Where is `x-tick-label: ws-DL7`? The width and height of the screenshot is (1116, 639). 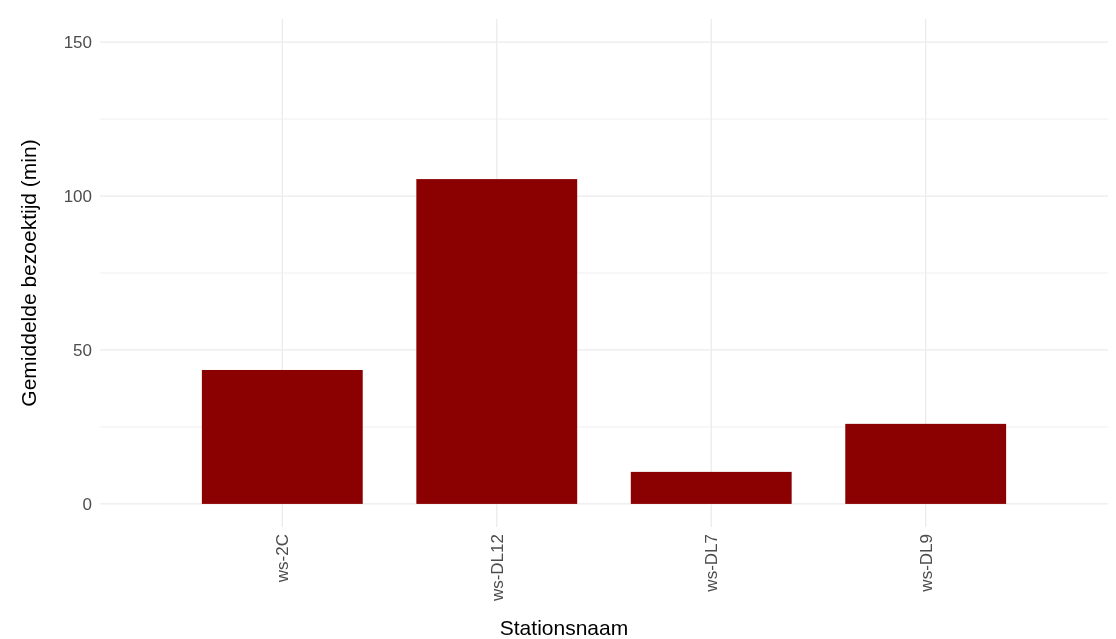
x-tick-label: ws-DL7 is located at coordinates (712, 563).